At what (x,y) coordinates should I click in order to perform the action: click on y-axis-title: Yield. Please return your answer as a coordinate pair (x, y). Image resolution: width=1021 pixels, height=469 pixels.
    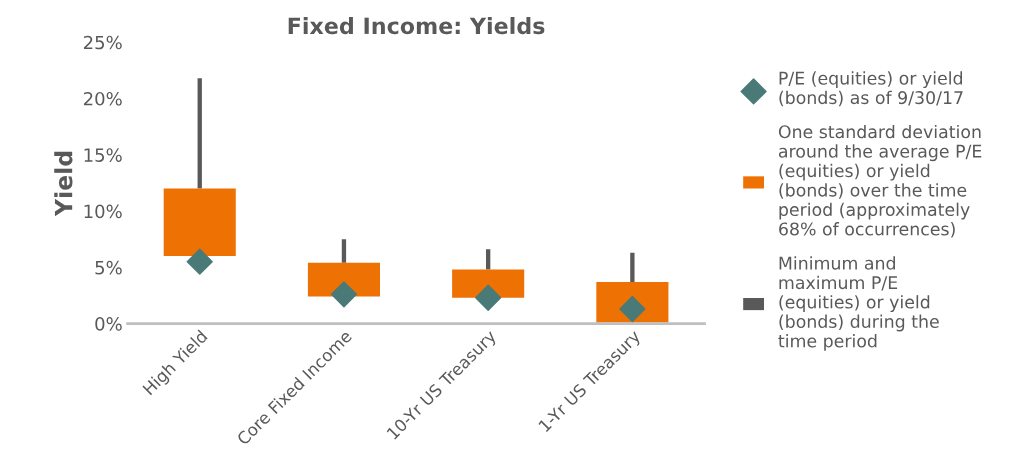
    Looking at the image, I should click on (63, 184).